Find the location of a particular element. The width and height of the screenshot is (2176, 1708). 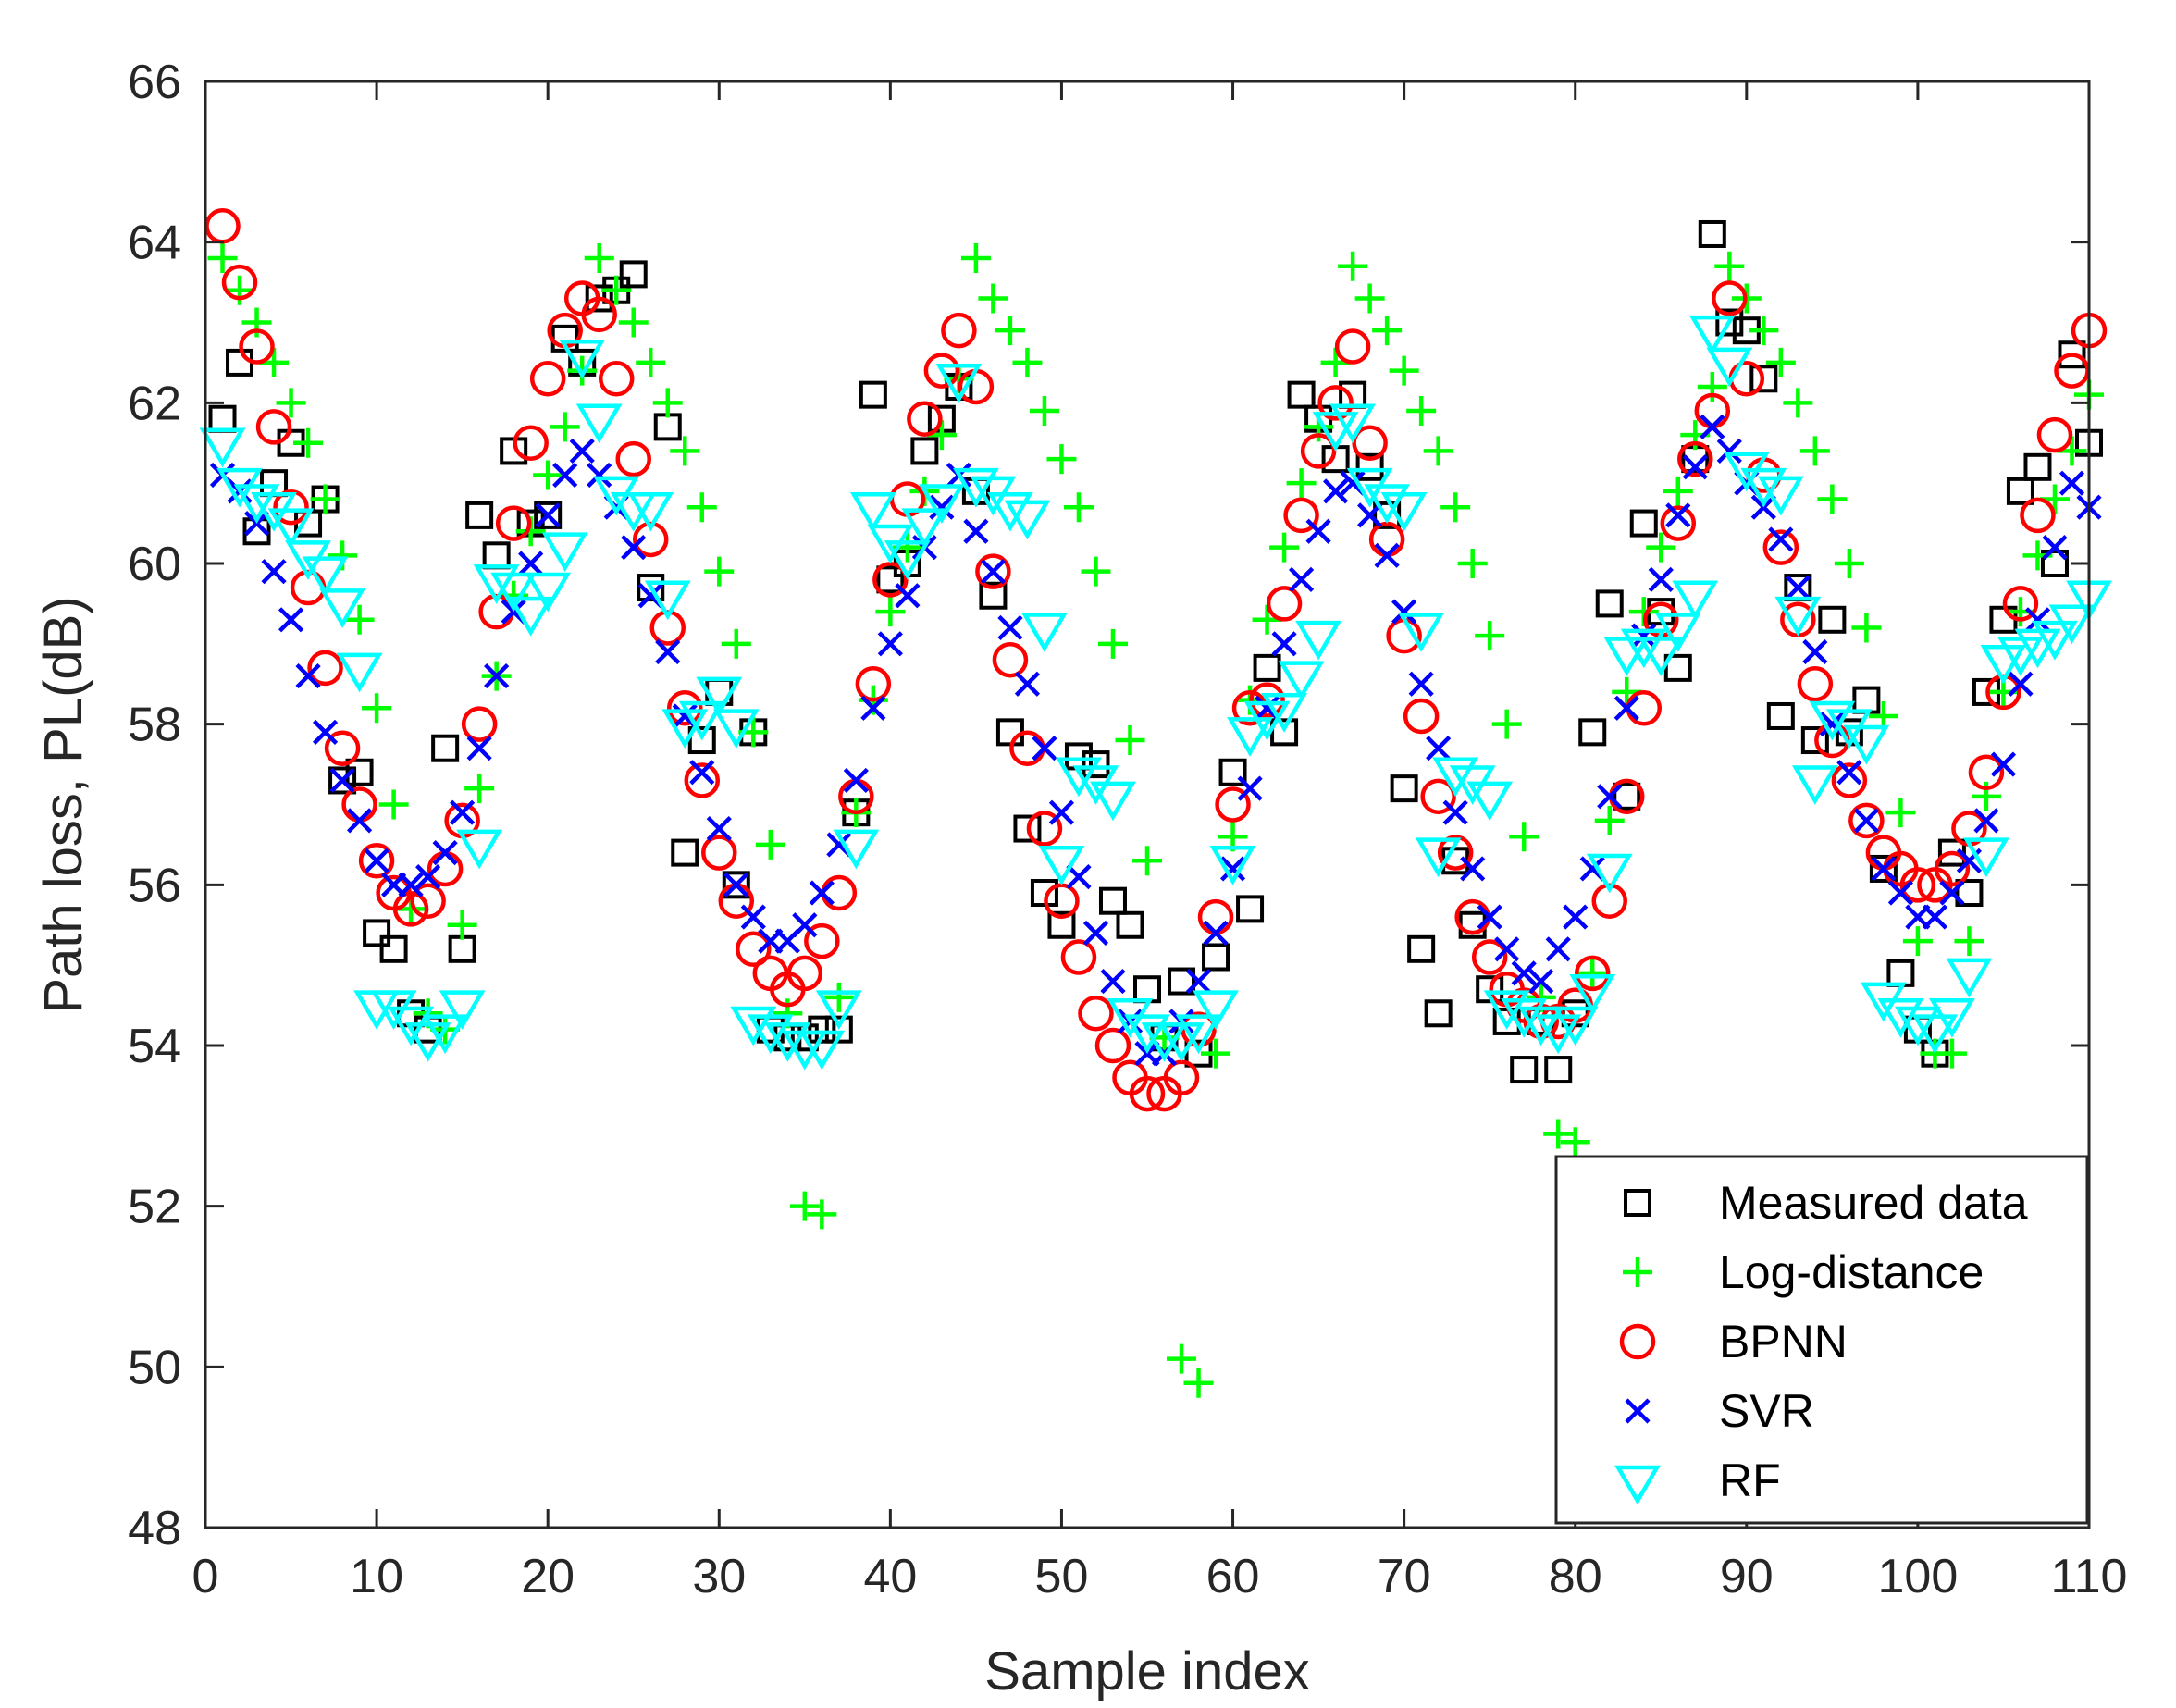

legend-label: Measured data is located at coordinates (1873, 1203).